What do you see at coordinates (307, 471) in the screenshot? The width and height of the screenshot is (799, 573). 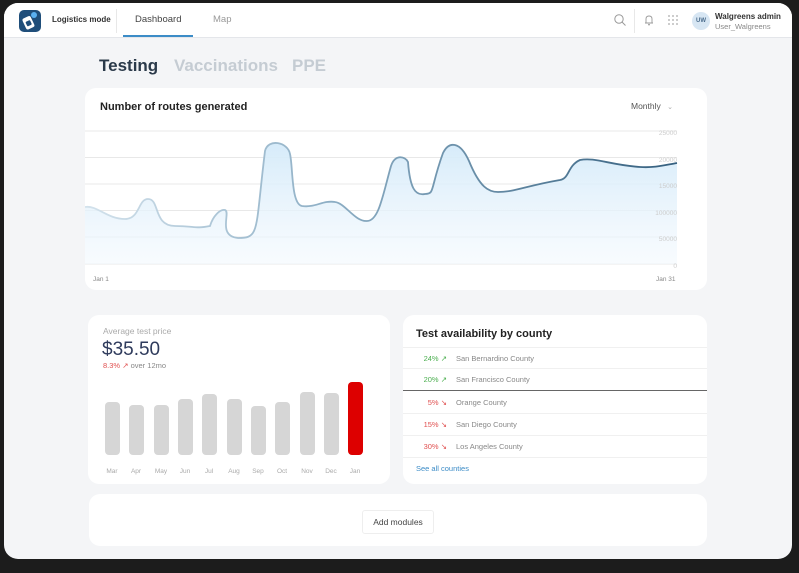 I see `month-label: Nov` at bounding box center [307, 471].